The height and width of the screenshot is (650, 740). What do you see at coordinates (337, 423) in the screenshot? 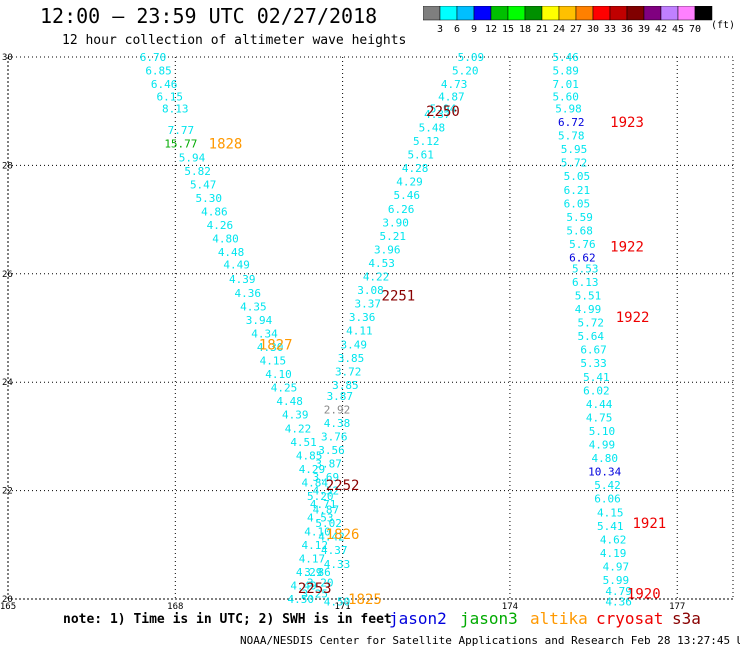
I see `wave-height-value: 4.38` at bounding box center [337, 423].